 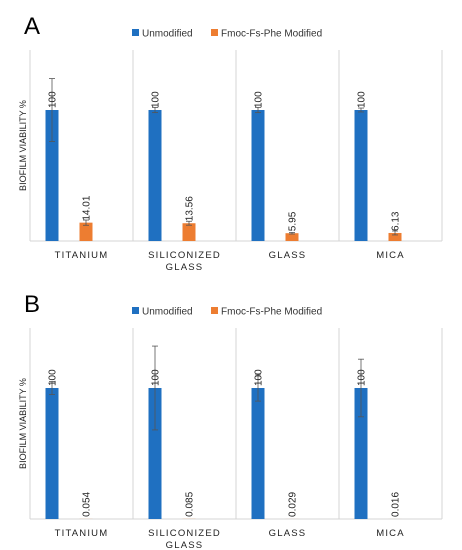 What do you see at coordinates (82, 255) in the screenshot?
I see `chart-a-category-label-0-0: TITANIUM` at bounding box center [82, 255].